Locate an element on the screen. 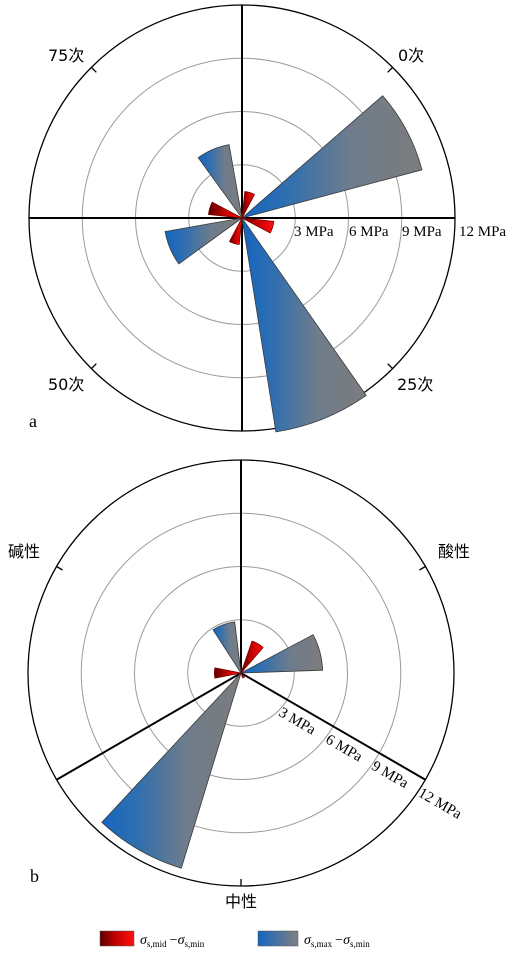  panel-b-ring-labels: 3 MPa 6 MPa 9 MPa 12 MPa is located at coordinates (370, 764).